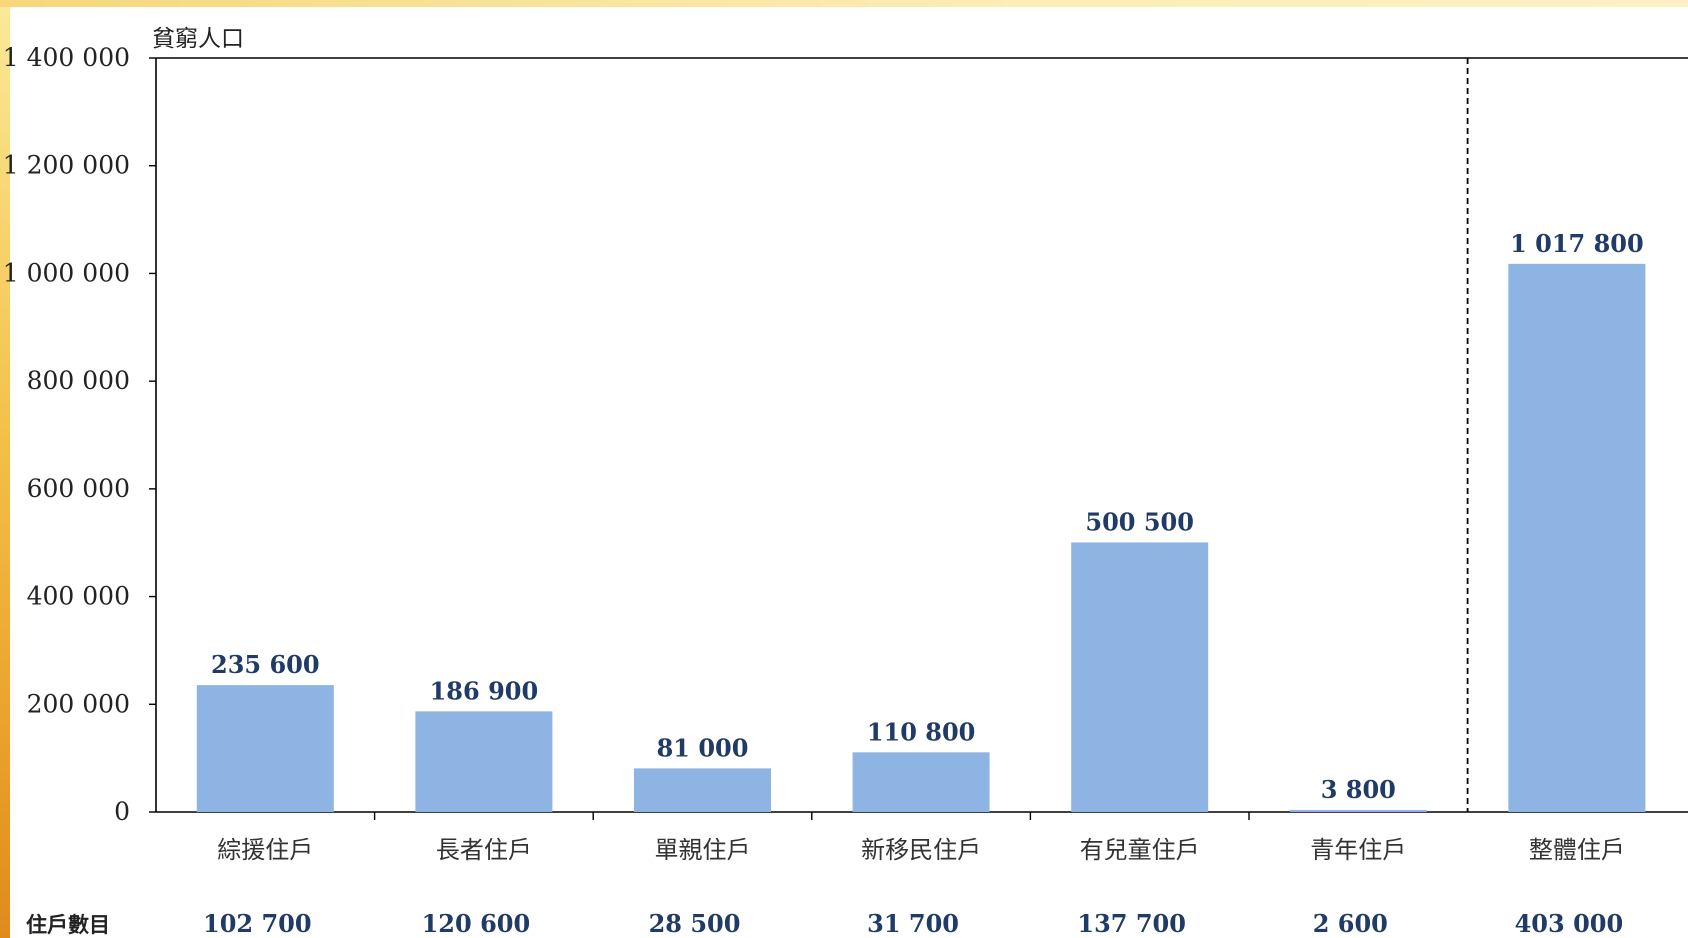 The width and height of the screenshot is (1688, 938). I want to click on household-count-5: 2 600, so click(1350, 923).